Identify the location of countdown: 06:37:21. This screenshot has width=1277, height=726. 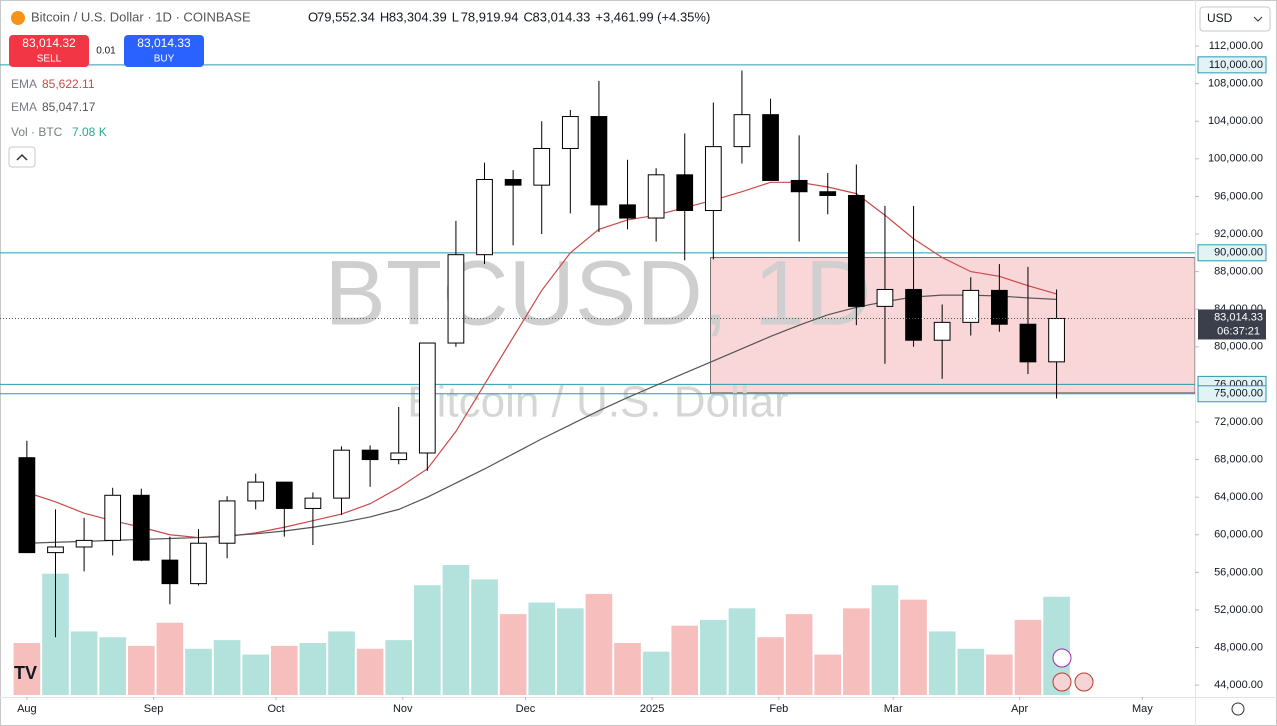
(1238, 331).